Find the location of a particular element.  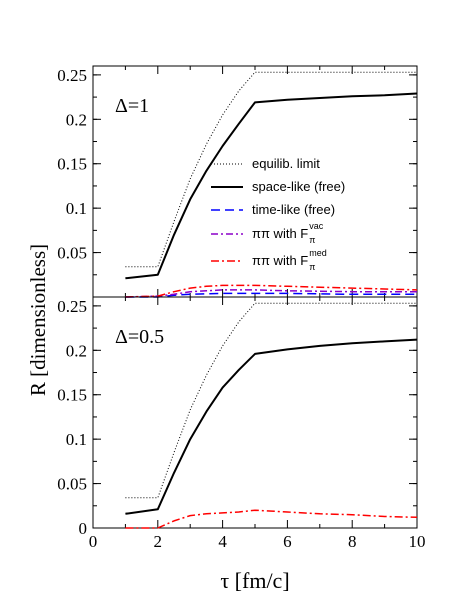

y-axis-label: R [dimensionless] is located at coordinates (38, 320).